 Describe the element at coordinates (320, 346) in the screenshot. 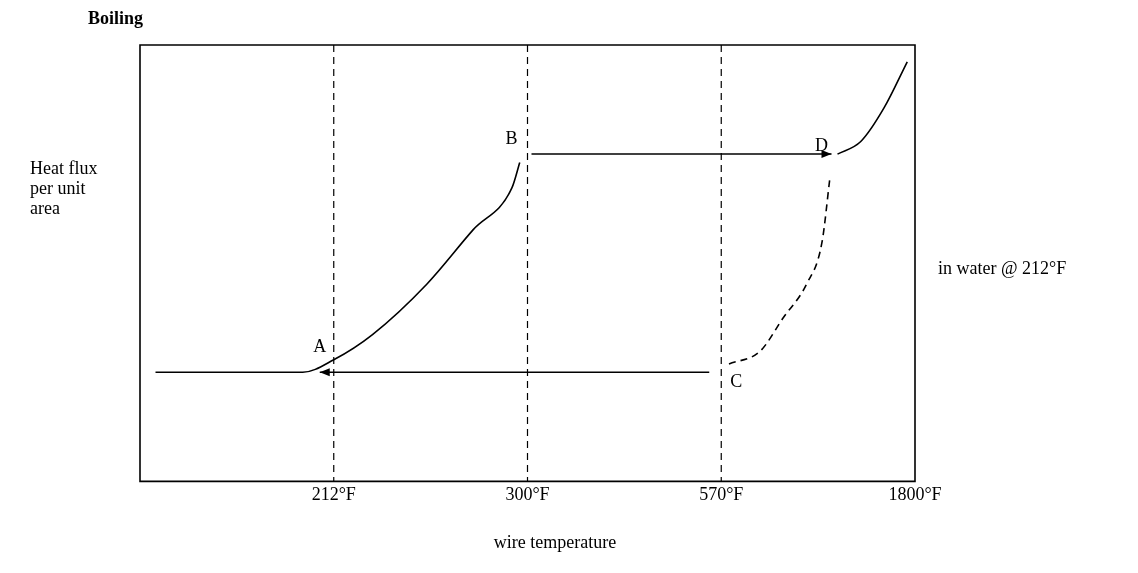

I see `annotation: A` at that location.